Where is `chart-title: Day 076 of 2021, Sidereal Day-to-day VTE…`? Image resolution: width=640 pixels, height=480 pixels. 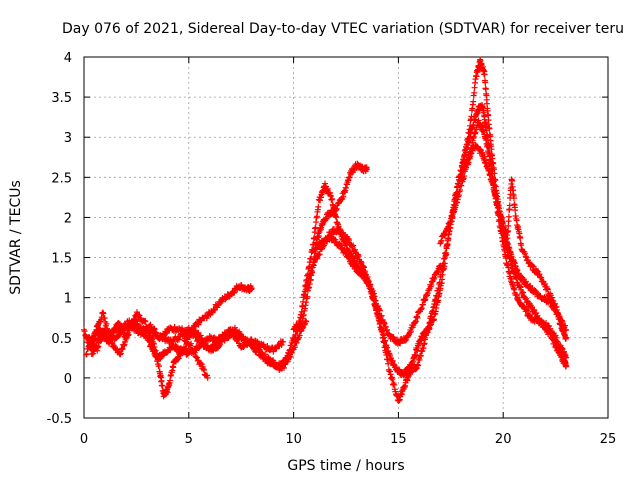
chart-title: Day 076 of 2021, Sidereal Day-to-day VTE… is located at coordinates (343, 29).